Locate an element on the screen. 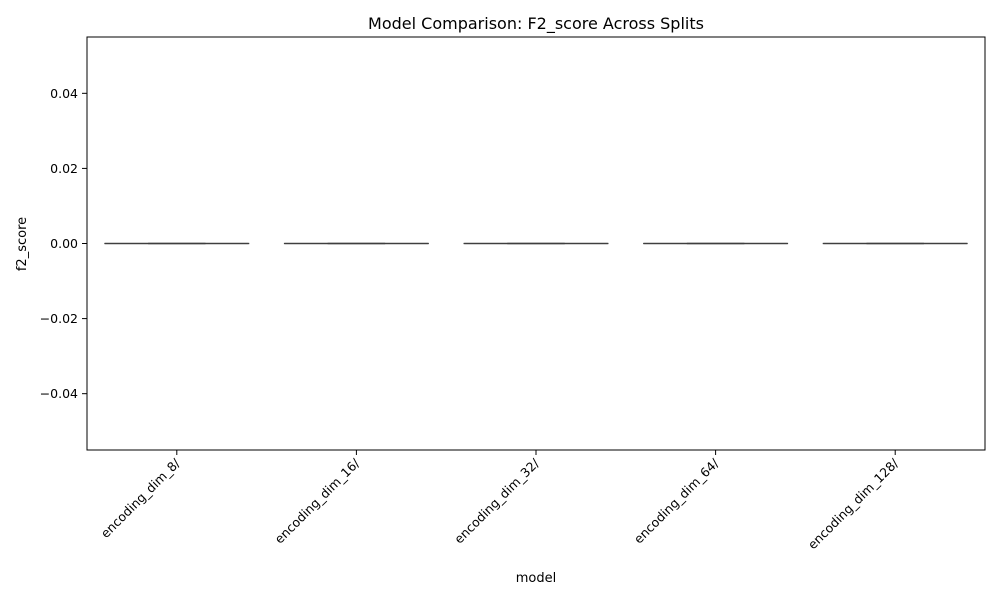 The height and width of the screenshot is (600, 1000). x-tick-label: encoding_dim_64/ is located at coordinates (676, 500).